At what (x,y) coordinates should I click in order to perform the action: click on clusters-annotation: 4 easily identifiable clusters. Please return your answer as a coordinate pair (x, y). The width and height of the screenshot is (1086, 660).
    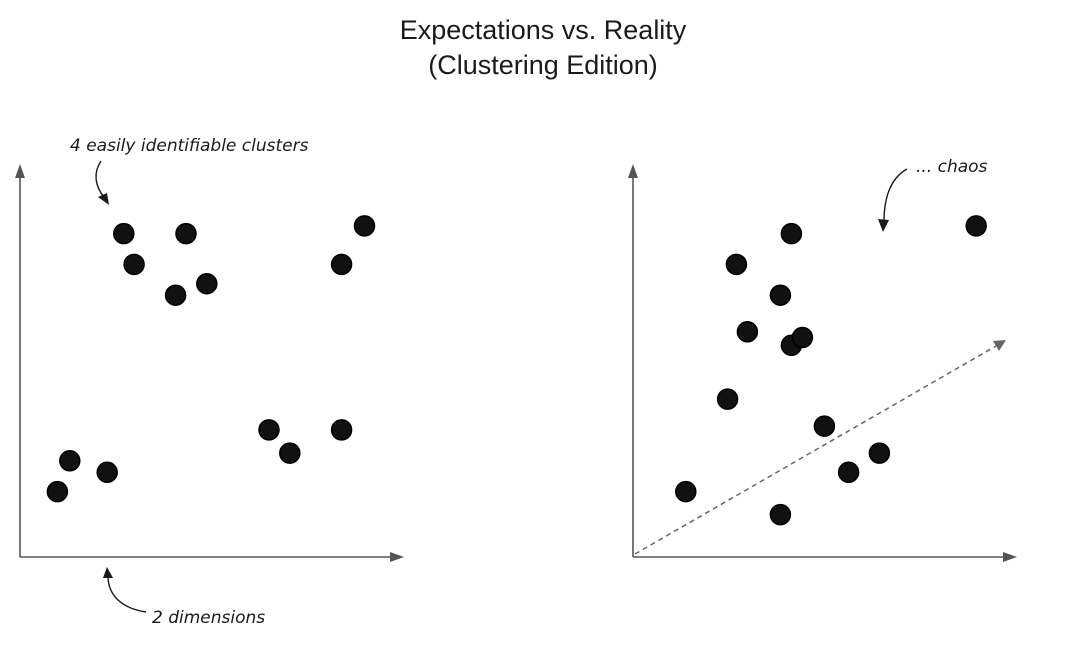
    Looking at the image, I should click on (189, 146).